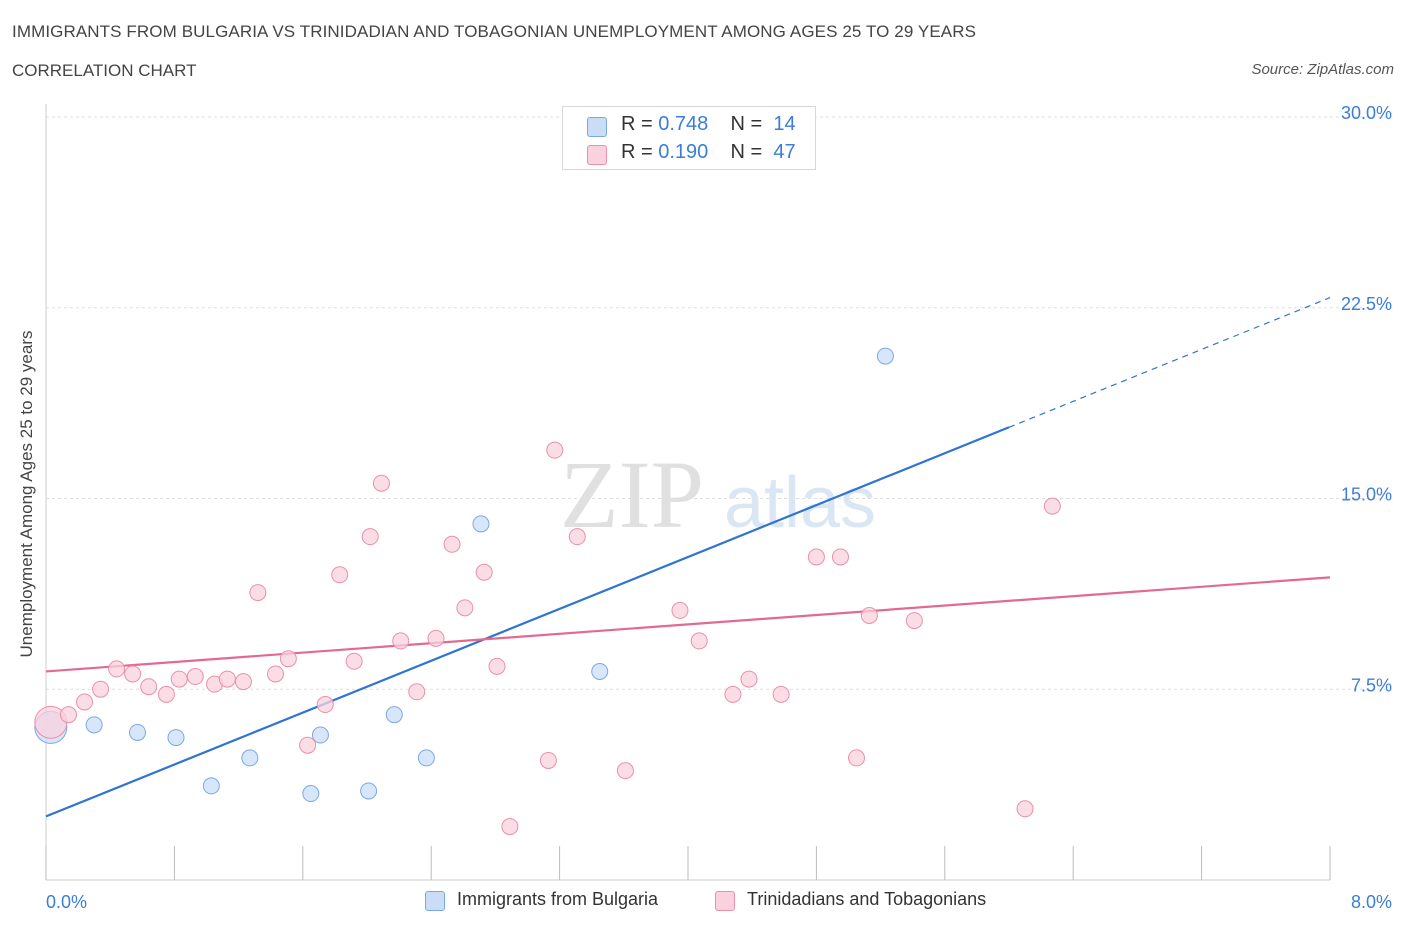  What do you see at coordinates (1371, 902) in the screenshot?
I see `x-tick-label: 8.0%` at bounding box center [1371, 902].